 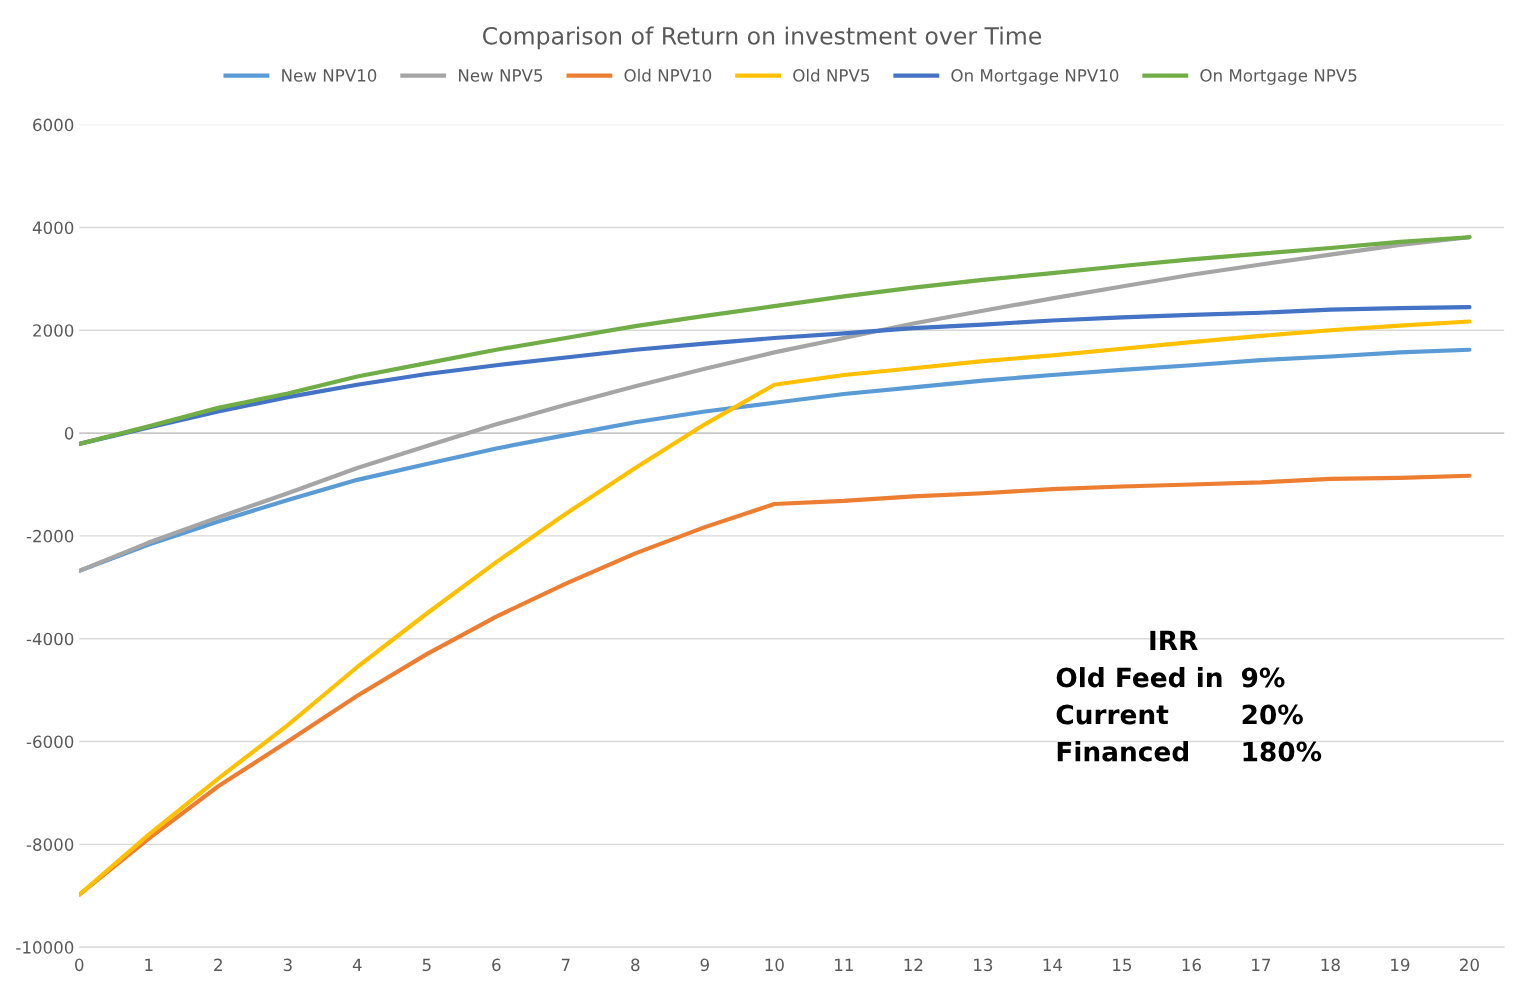 What do you see at coordinates (50, 742) in the screenshot?
I see `y-tick-label: -6000` at bounding box center [50, 742].